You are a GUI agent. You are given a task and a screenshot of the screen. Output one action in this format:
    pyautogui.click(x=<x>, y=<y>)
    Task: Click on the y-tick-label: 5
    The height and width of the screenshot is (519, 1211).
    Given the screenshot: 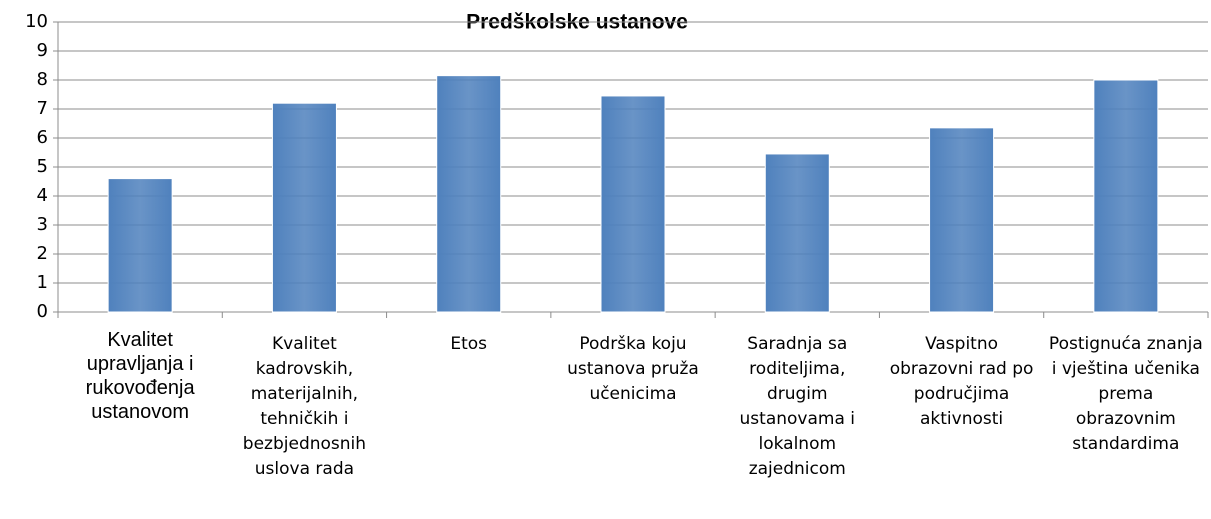 What is the action you would take?
    pyautogui.click(x=42, y=166)
    